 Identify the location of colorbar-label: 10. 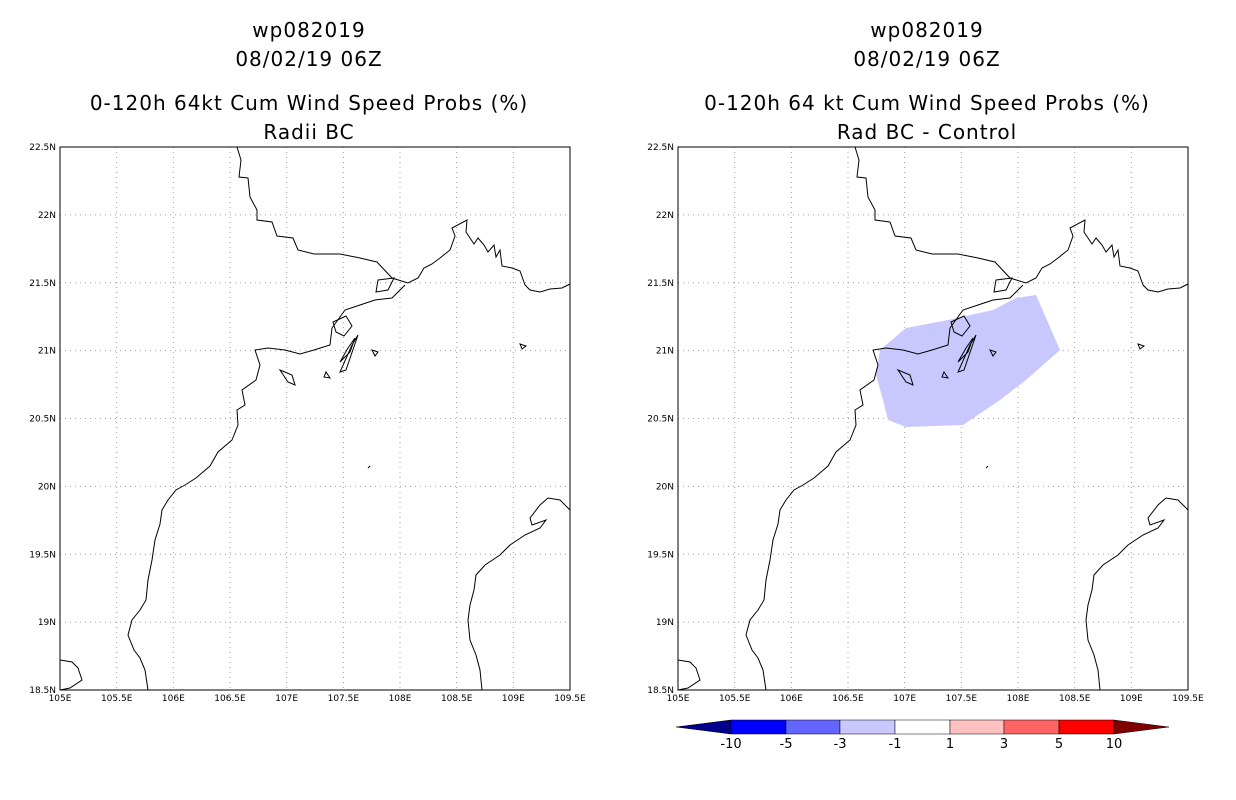
(1114, 744).